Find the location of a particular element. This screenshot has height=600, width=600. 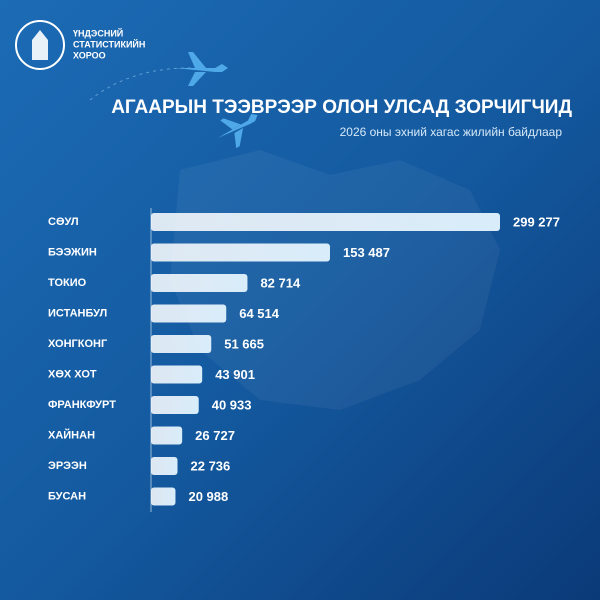

category-label: ХӨХ ХОТ is located at coordinates (72, 374).